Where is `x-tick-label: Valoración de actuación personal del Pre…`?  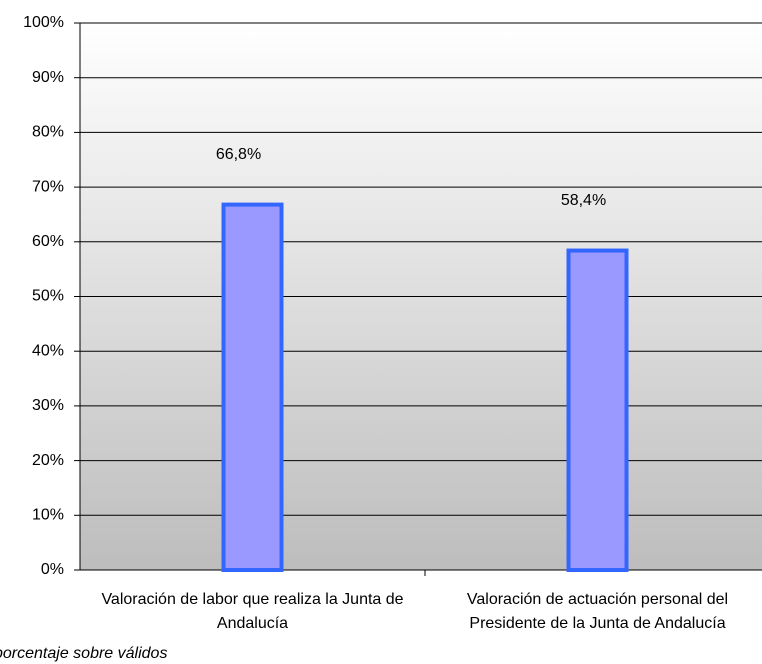 x-tick-label: Valoración de actuación personal del Pre… is located at coordinates (597, 611).